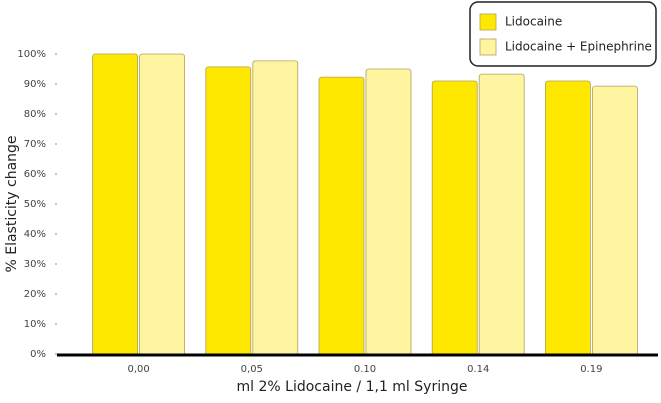 The width and height of the screenshot is (661, 403). Describe the element at coordinates (478, 369) in the screenshot. I see `x-tick-label: 0.14` at that location.